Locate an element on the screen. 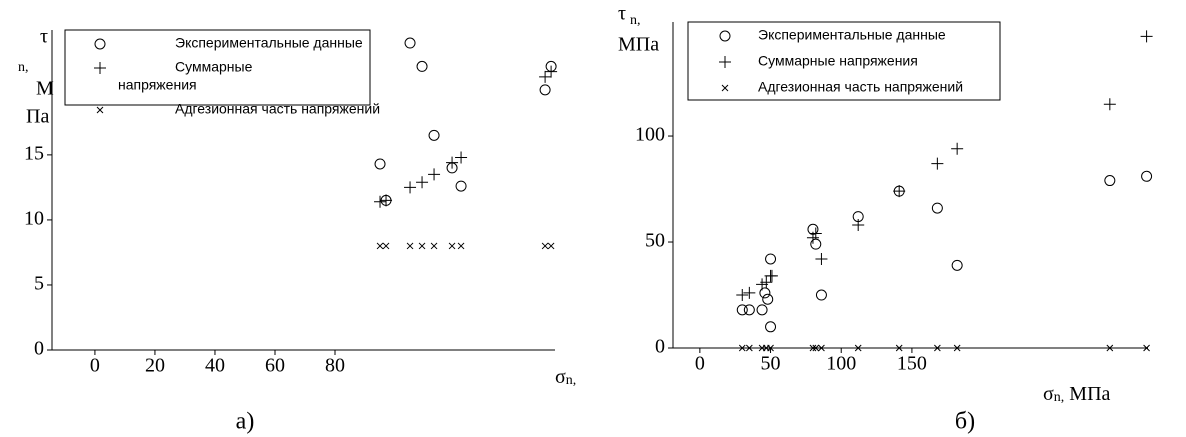 The image size is (1186, 437). x-axis-label-part: МПа is located at coordinates (1087, 394).